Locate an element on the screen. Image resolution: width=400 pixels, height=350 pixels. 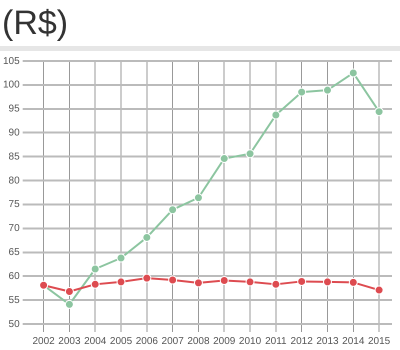
x-tick-label: 2013 is located at coordinates (328, 341).